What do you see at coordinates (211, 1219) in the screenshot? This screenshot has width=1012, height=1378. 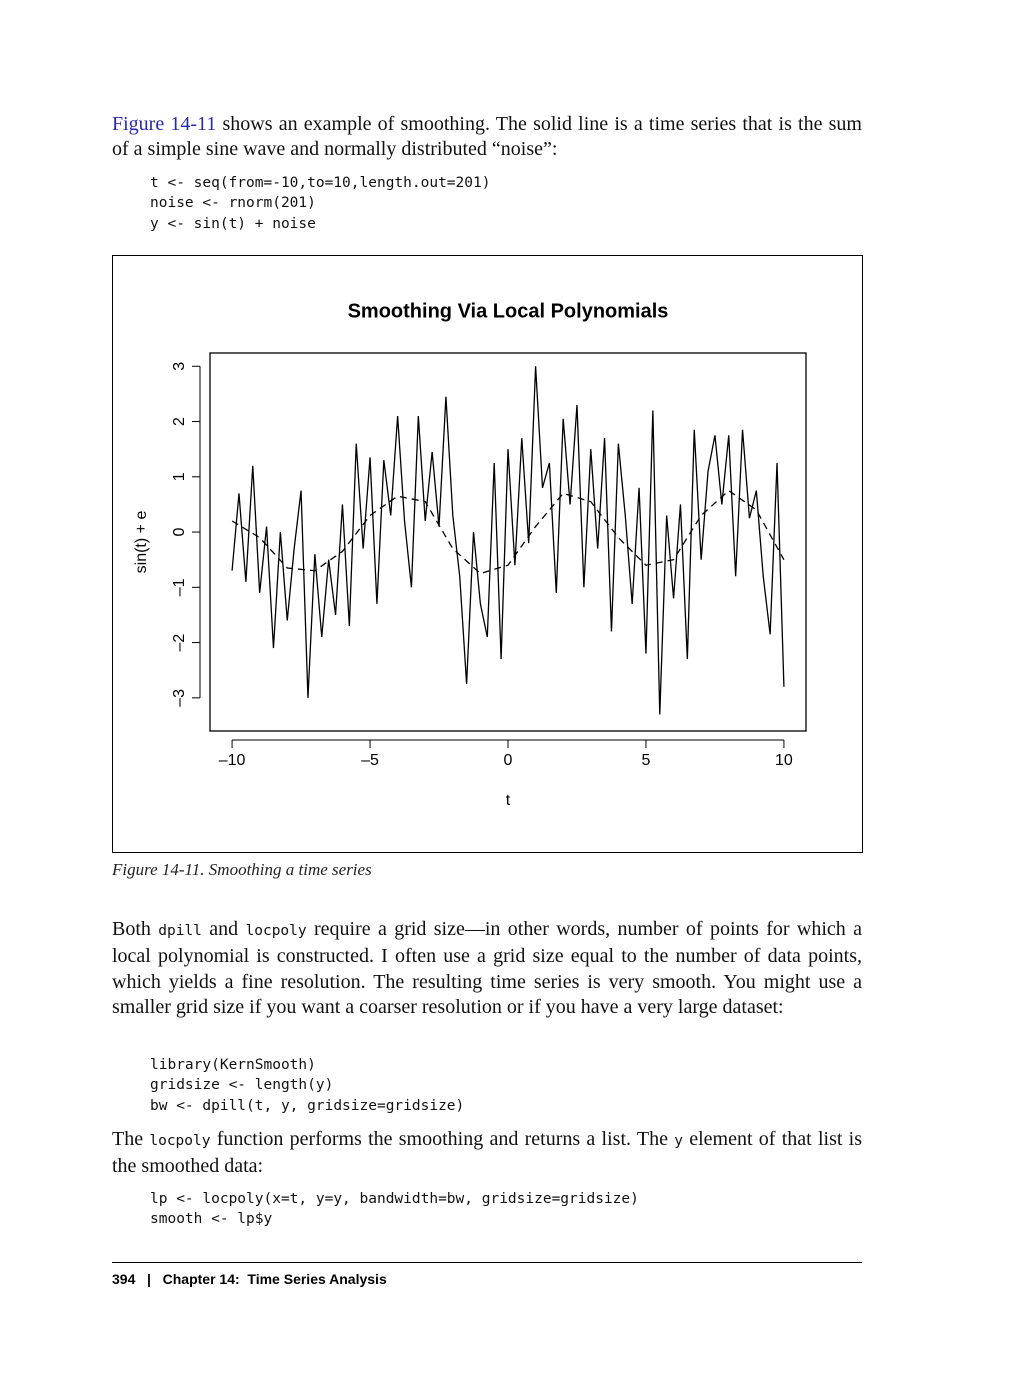 I see `code-line: smooth <- lp$y` at bounding box center [211, 1219].